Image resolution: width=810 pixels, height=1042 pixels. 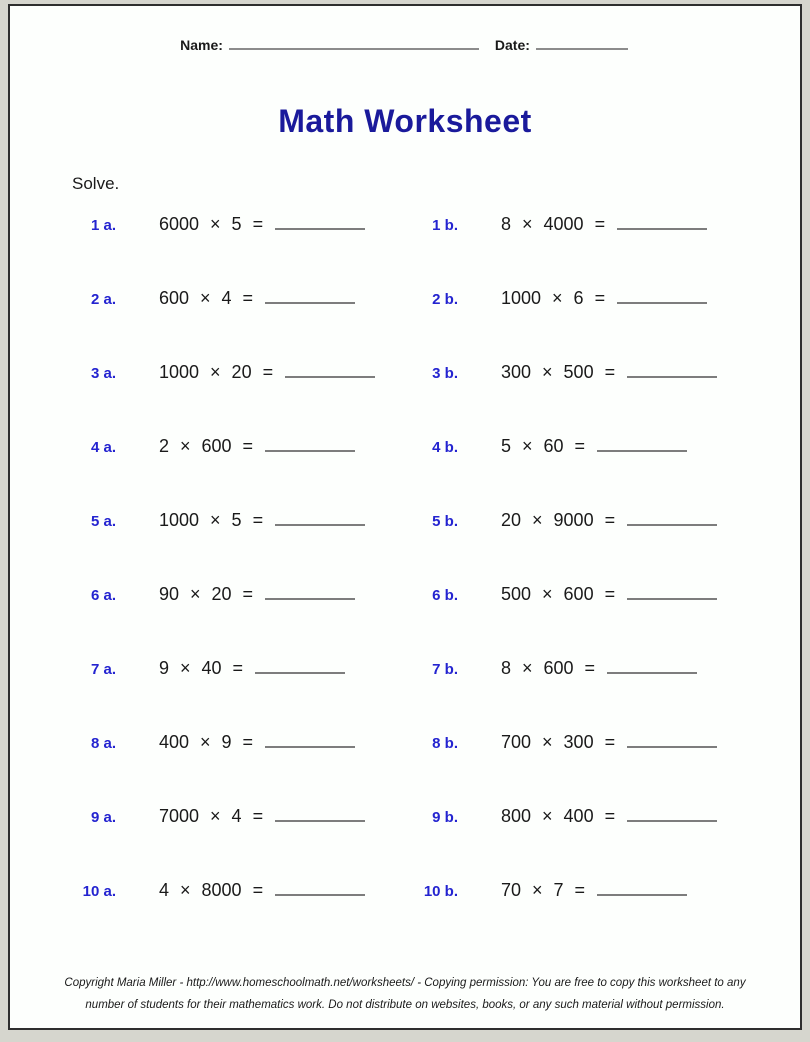 I want to click on date-label: Date:, so click(x=512, y=45).